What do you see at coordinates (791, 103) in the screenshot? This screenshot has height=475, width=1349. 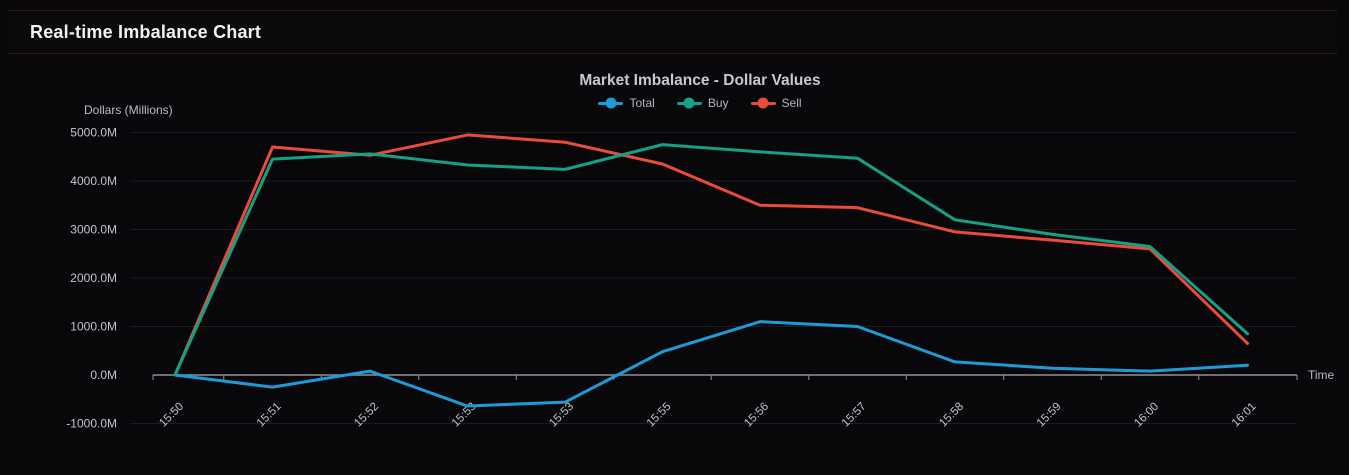 I see `legend-label: Sell` at bounding box center [791, 103].